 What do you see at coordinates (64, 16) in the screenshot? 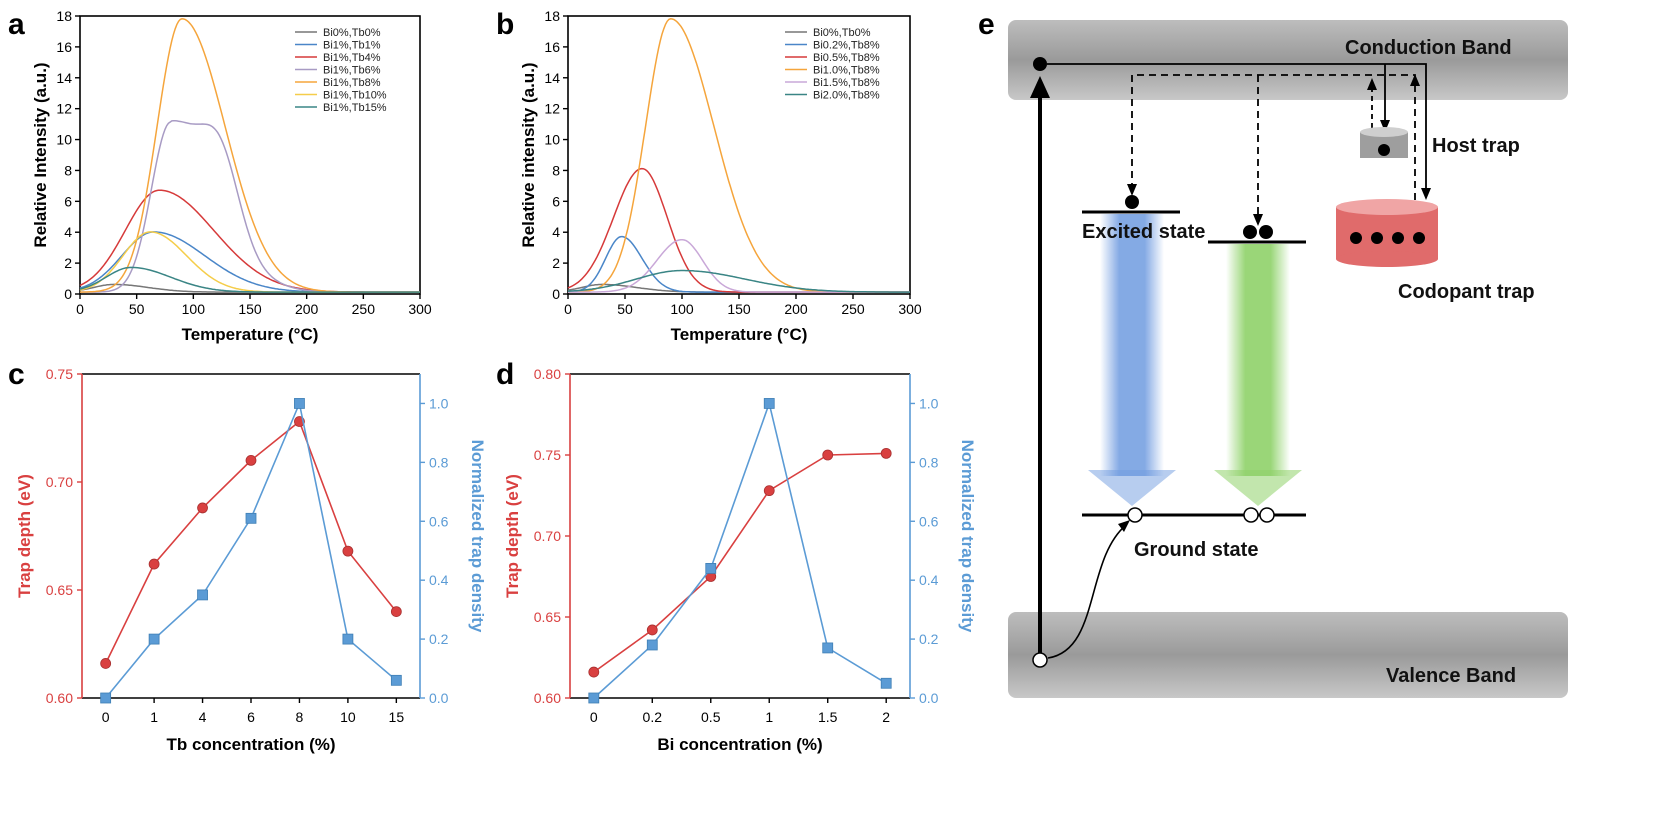
I see `y-tick-label: 18` at bounding box center [64, 16].